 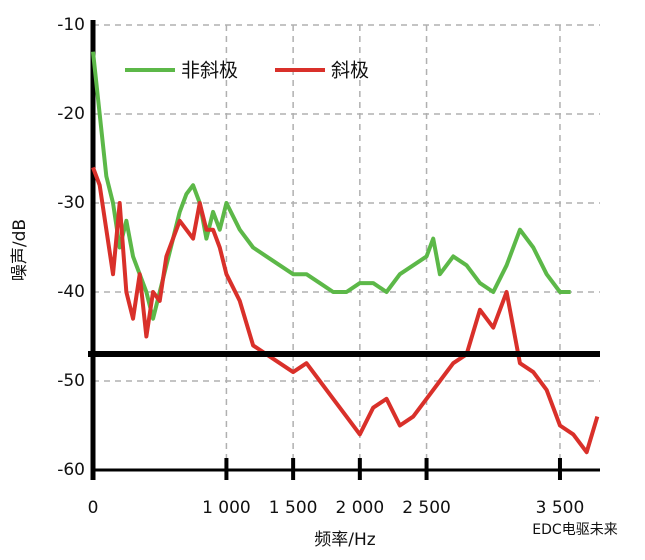 I want to click on x-tick-label: 0, so click(x=93, y=508).